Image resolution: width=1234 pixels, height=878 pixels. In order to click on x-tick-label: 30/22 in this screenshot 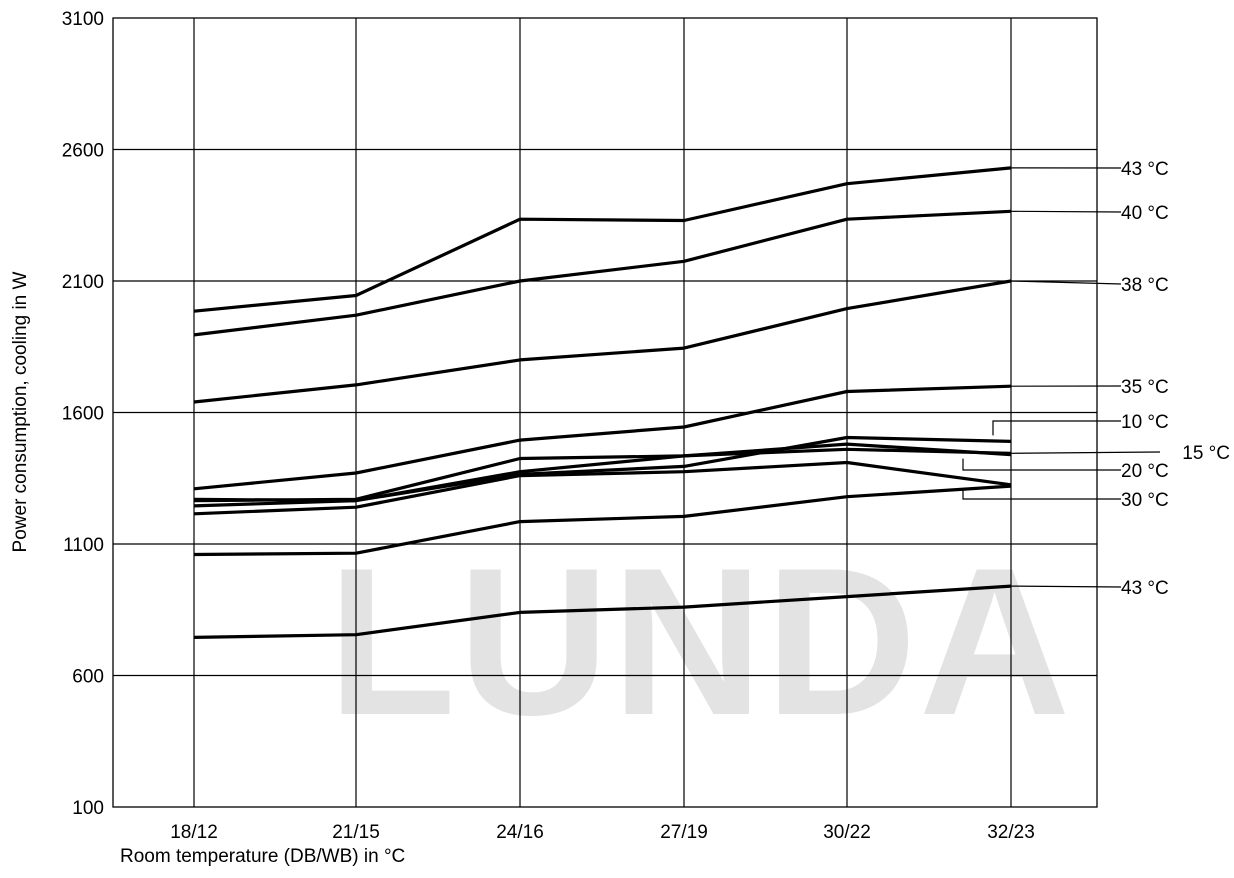, I will do `click(847, 832)`.